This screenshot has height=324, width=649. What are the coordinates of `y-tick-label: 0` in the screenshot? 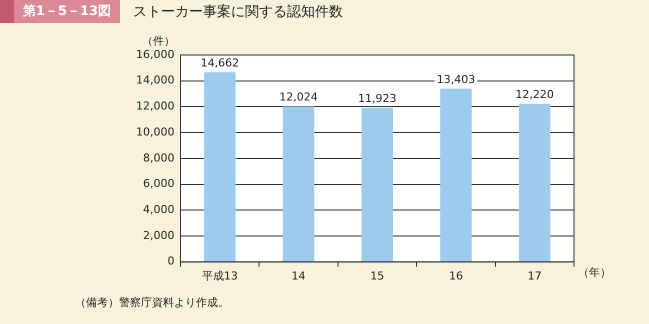 It's located at (170, 261).